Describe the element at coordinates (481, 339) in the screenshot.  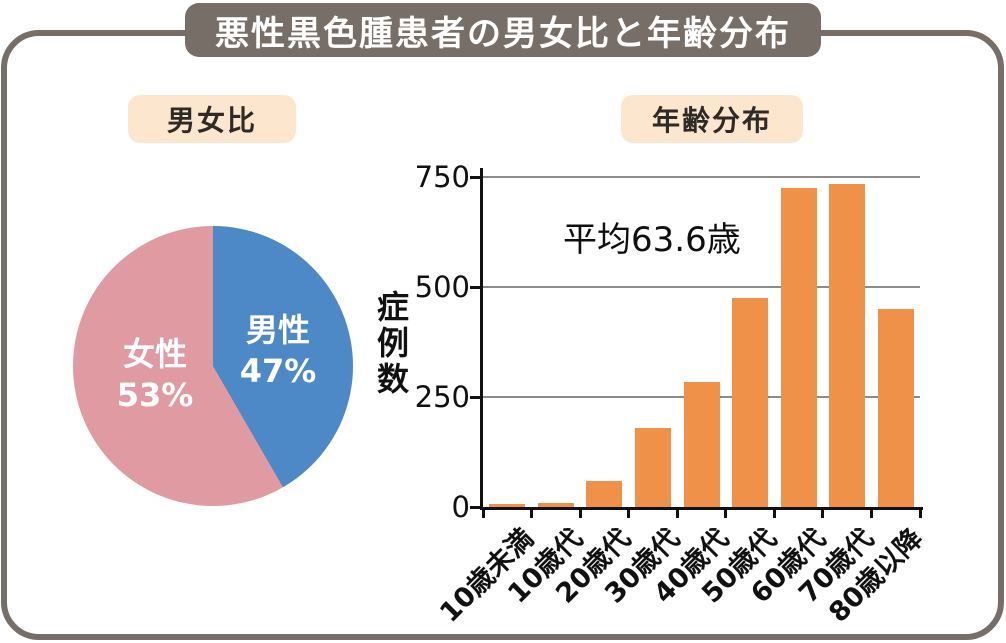
I see `y-axis-line` at that location.